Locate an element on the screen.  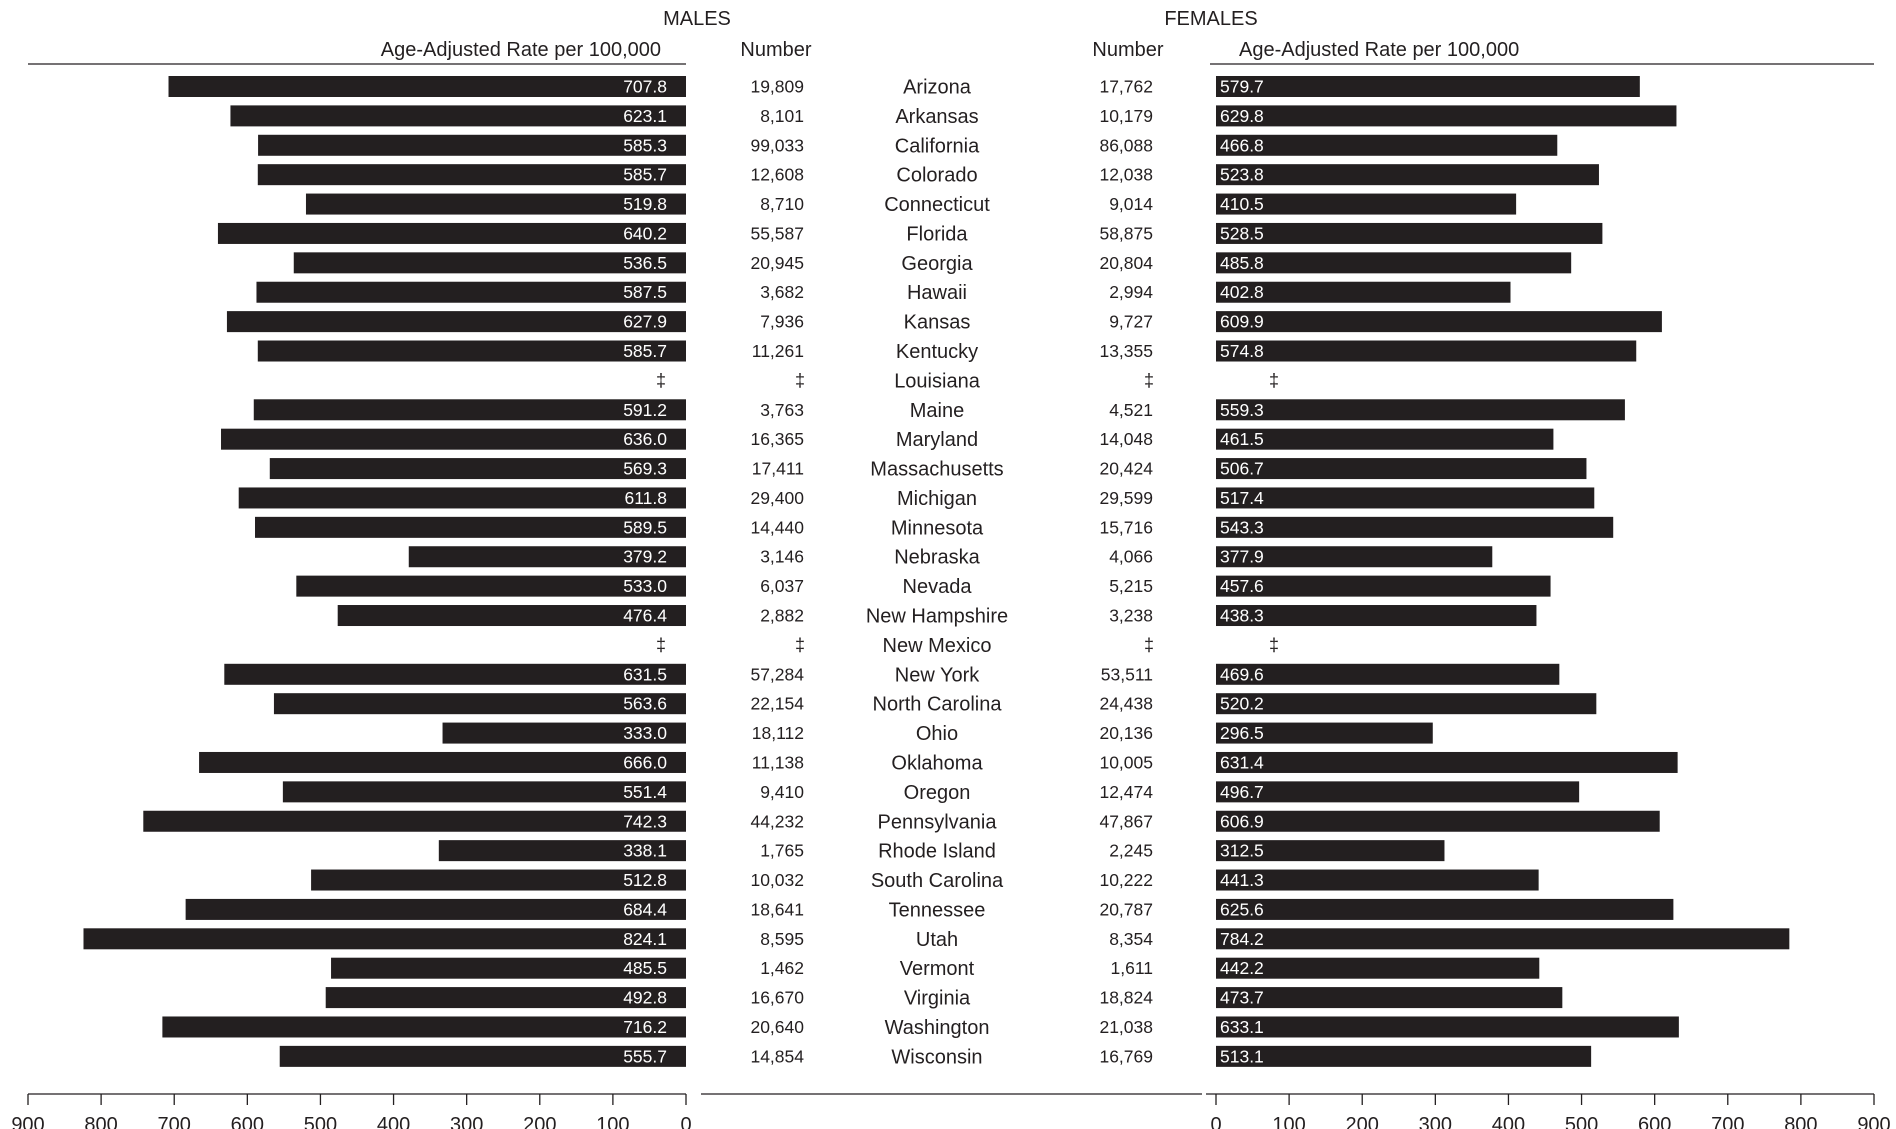
male-rate-label-kansas: 627.9 is located at coordinates (645, 322).